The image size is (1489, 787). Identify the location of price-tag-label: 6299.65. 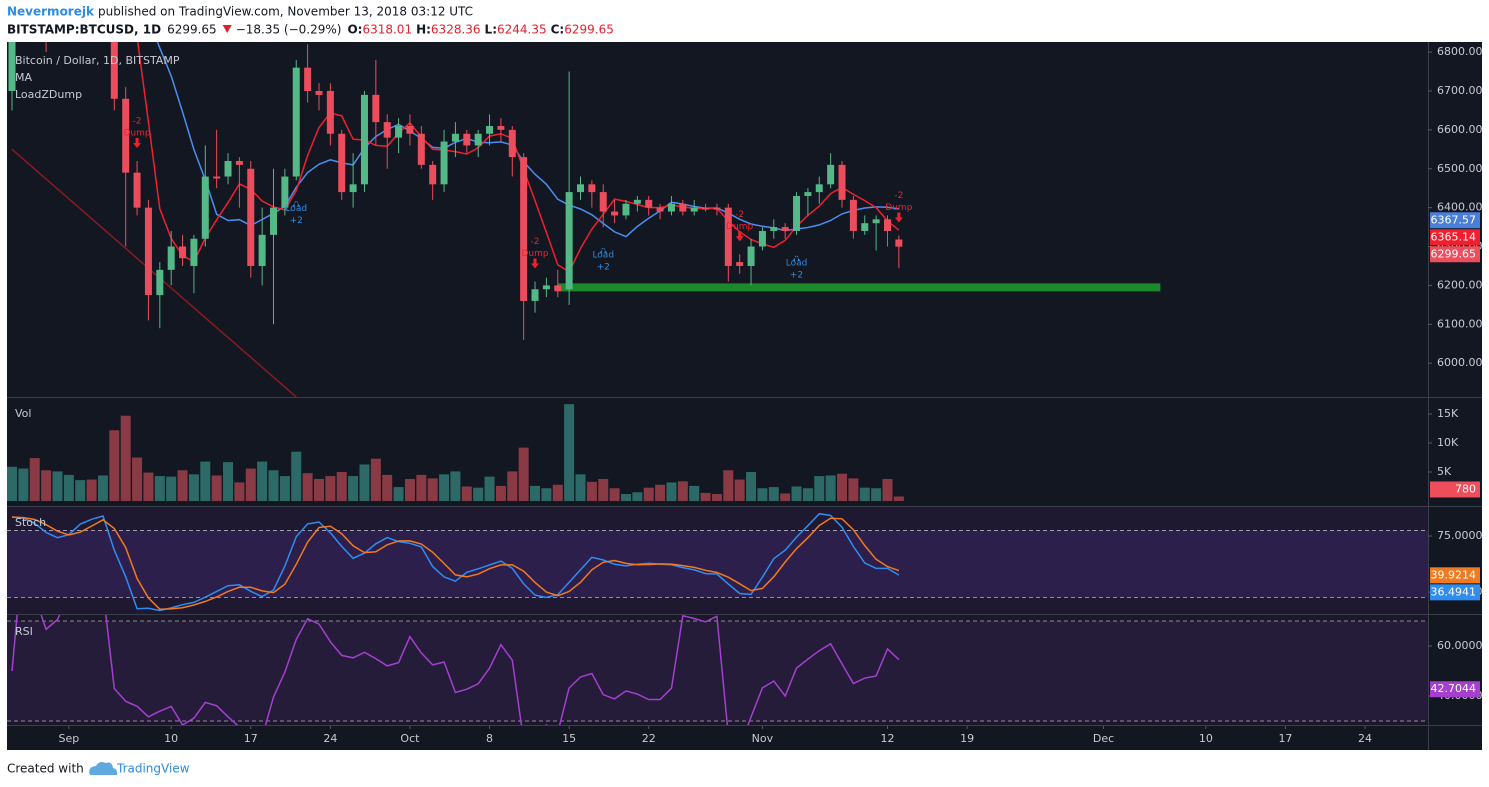
(1454, 253).